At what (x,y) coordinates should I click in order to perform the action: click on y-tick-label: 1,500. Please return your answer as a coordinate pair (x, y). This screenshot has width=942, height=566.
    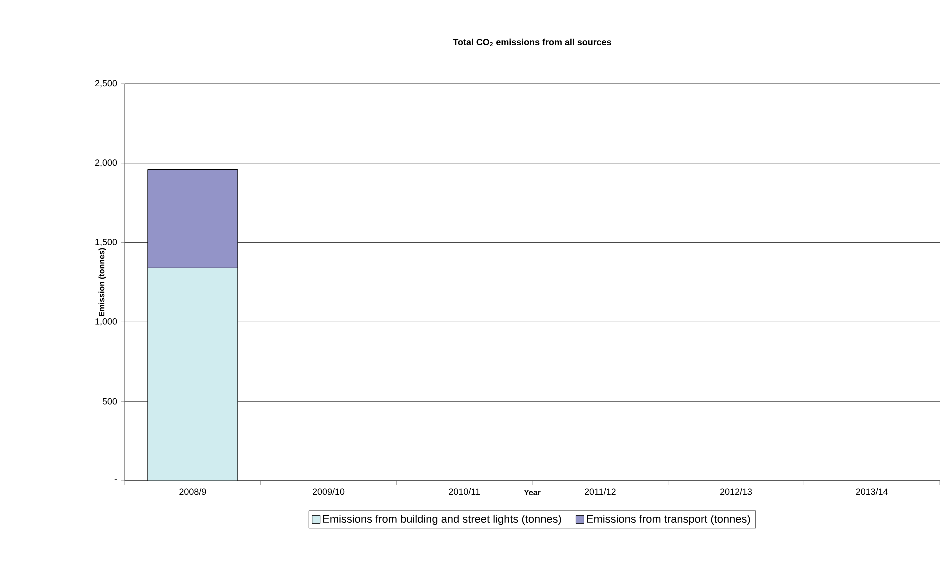
    Looking at the image, I should click on (107, 242).